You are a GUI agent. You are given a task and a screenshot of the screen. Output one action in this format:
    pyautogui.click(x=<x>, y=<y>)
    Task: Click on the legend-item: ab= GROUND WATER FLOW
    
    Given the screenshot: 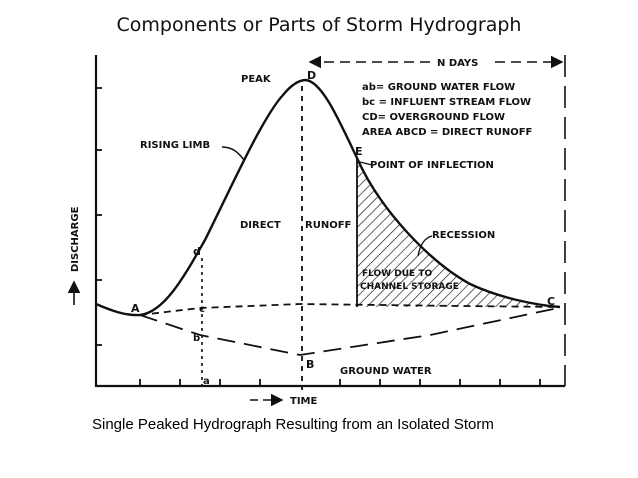 What is the action you would take?
    pyautogui.click(x=438, y=87)
    